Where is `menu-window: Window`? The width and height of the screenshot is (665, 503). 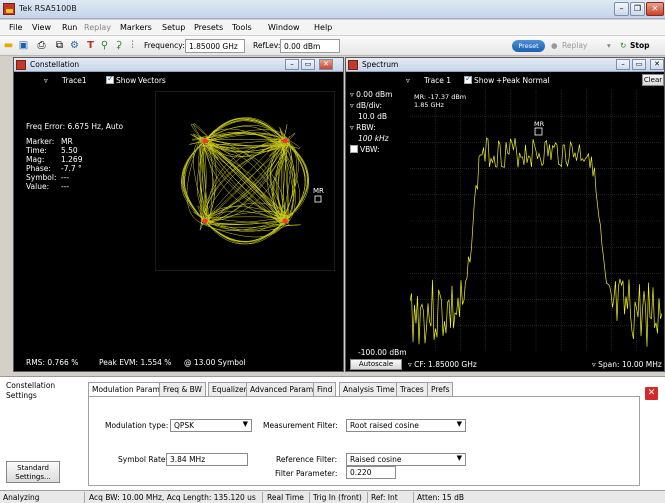 menu-window: Window is located at coordinates (284, 27).